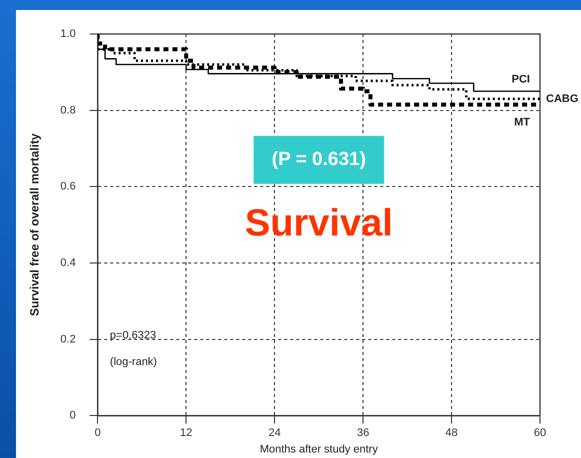 This screenshot has width=581, height=458. I want to click on x-tick-label: 12, so click(186, 433).